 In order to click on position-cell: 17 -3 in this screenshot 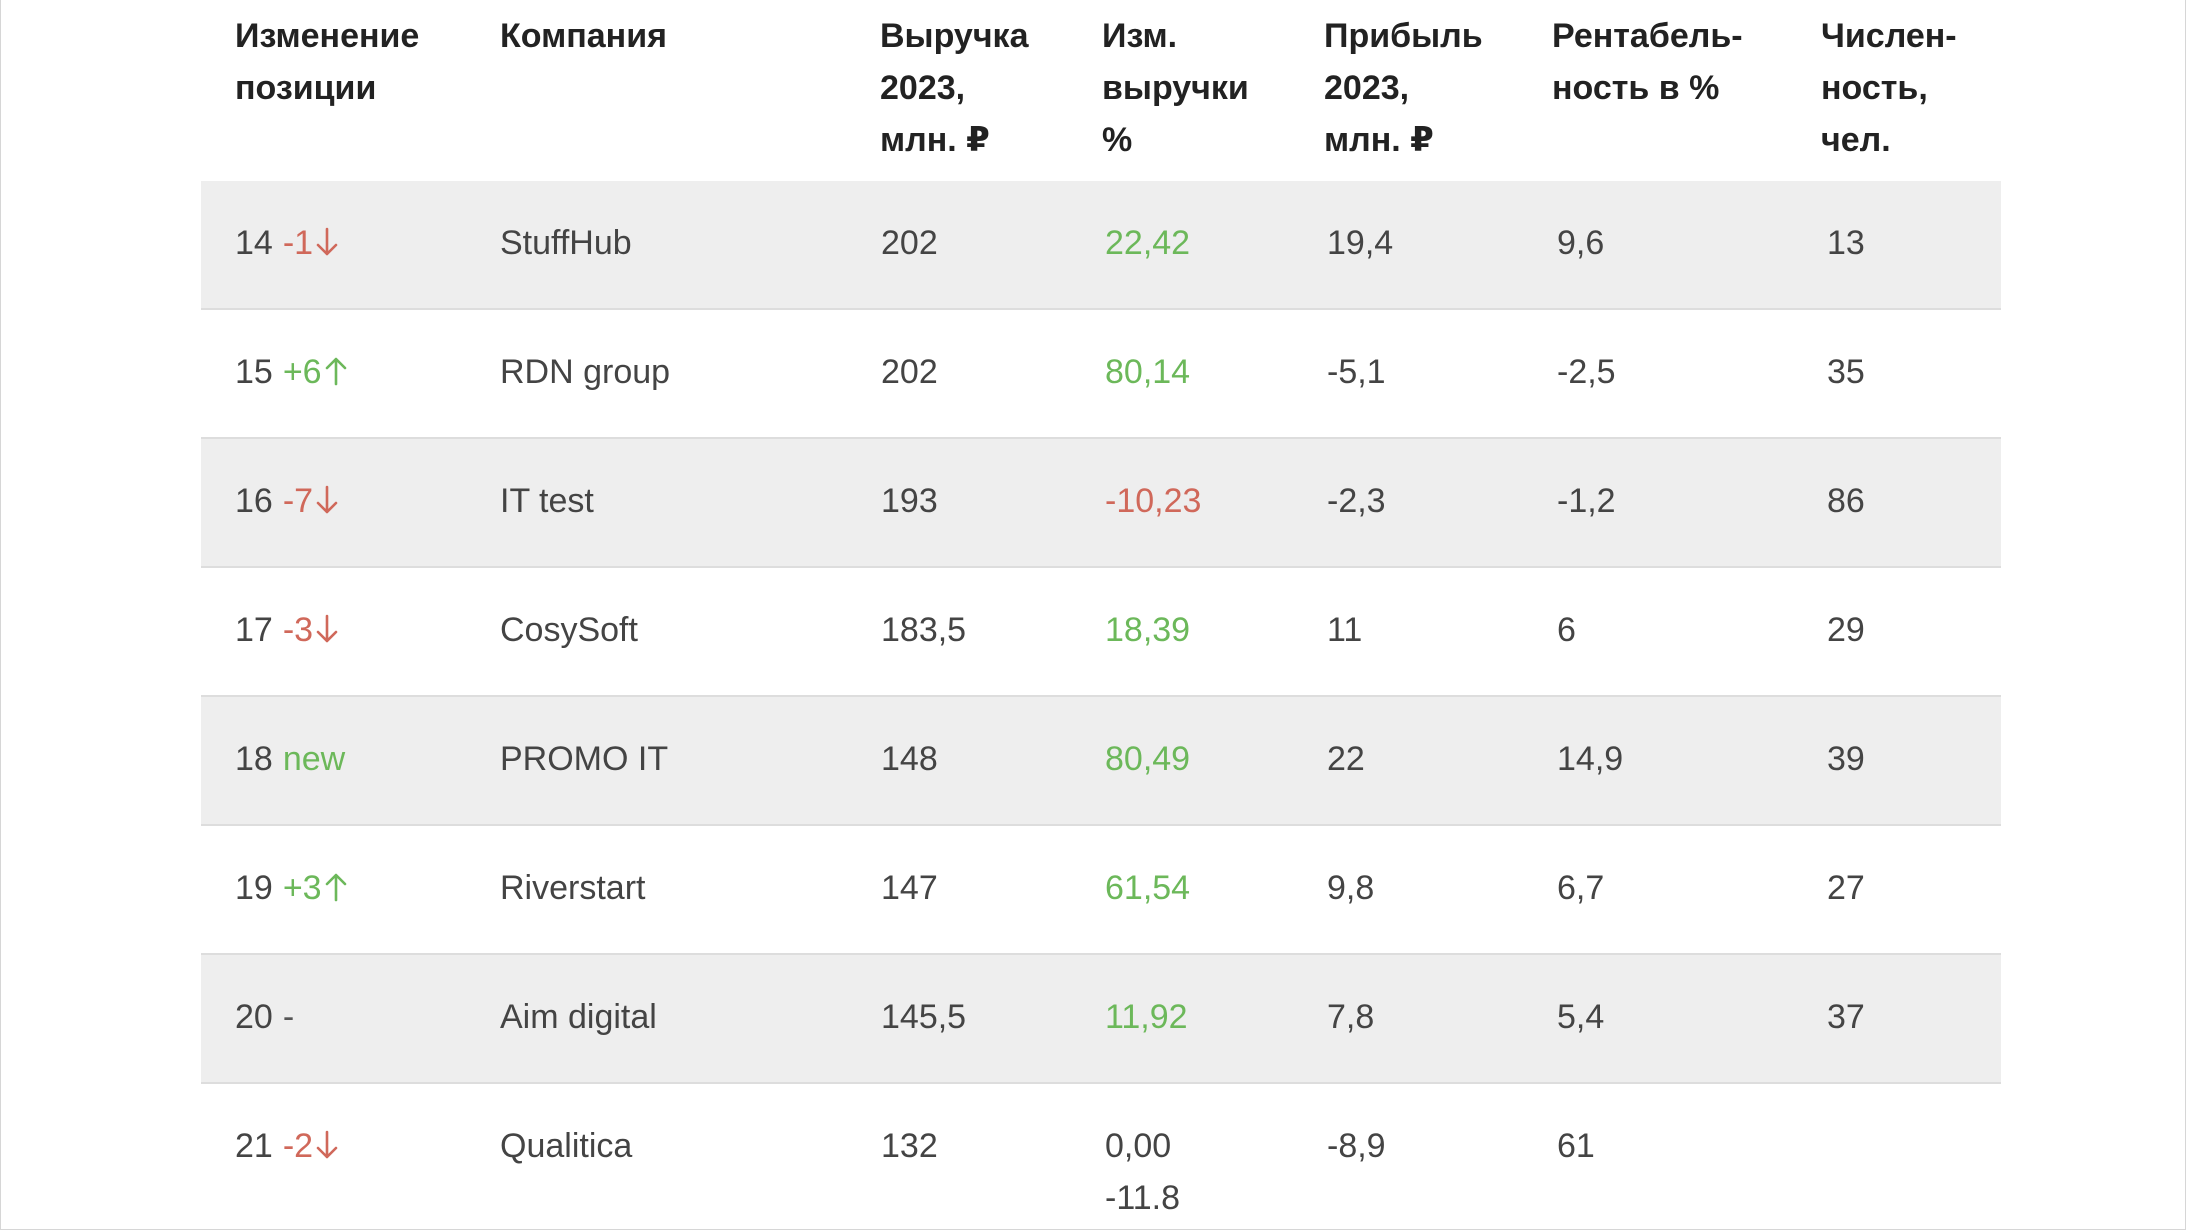, I will do `click(287, 630)`.